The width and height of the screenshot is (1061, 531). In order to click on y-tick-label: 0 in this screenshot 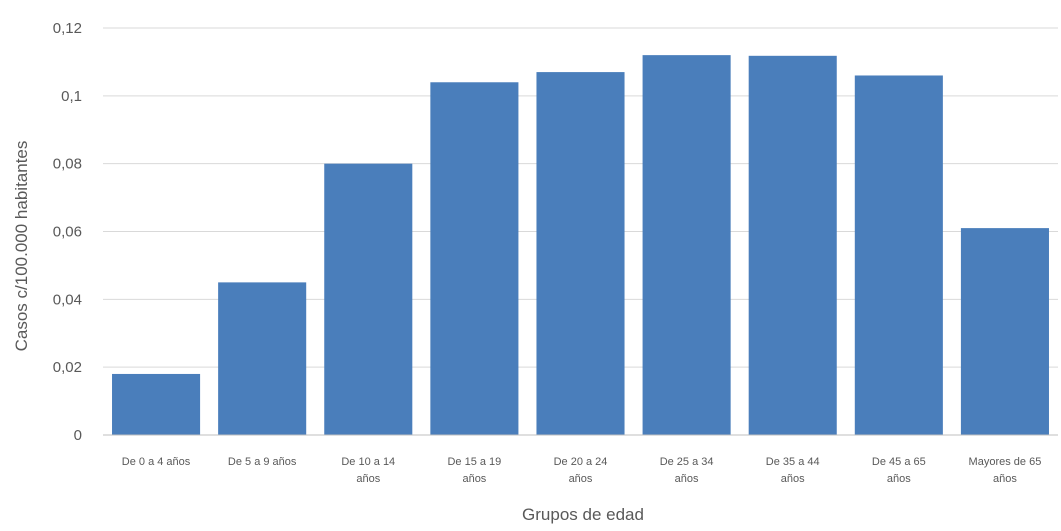, I will do `click(78, 435)`.